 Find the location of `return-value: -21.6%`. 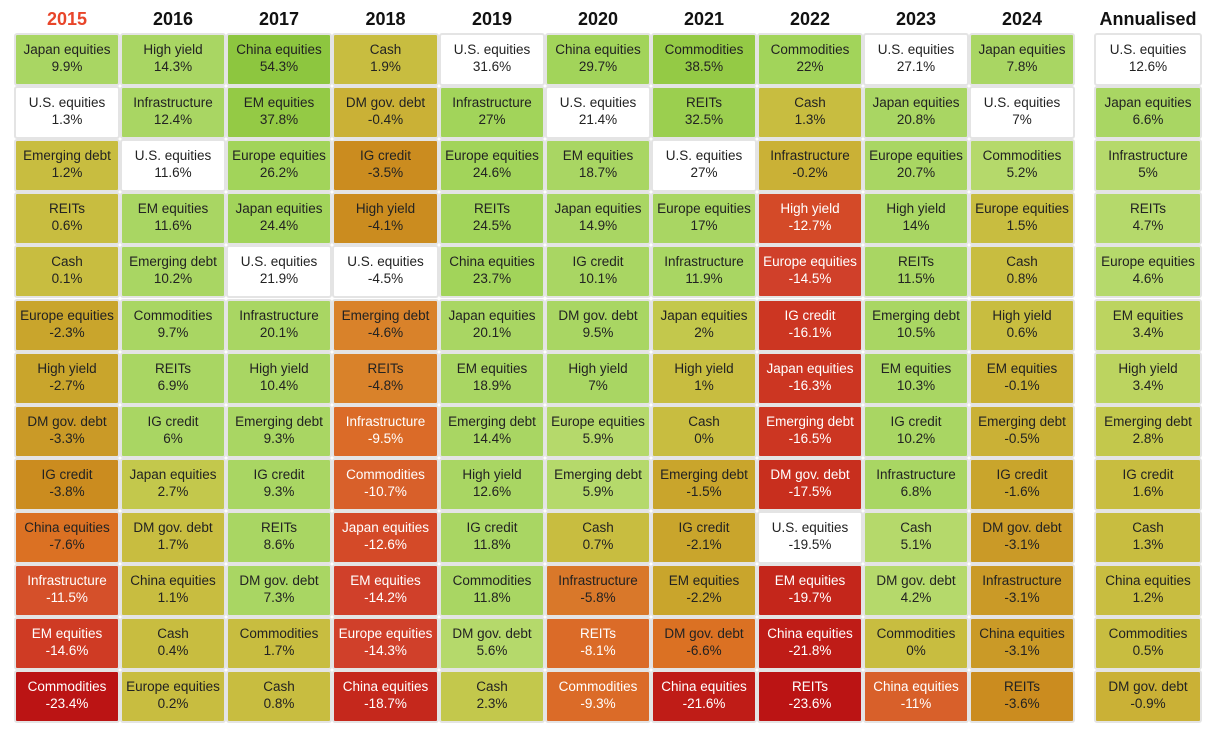

return-value: -21.6% is located at coordinates (704, 704).